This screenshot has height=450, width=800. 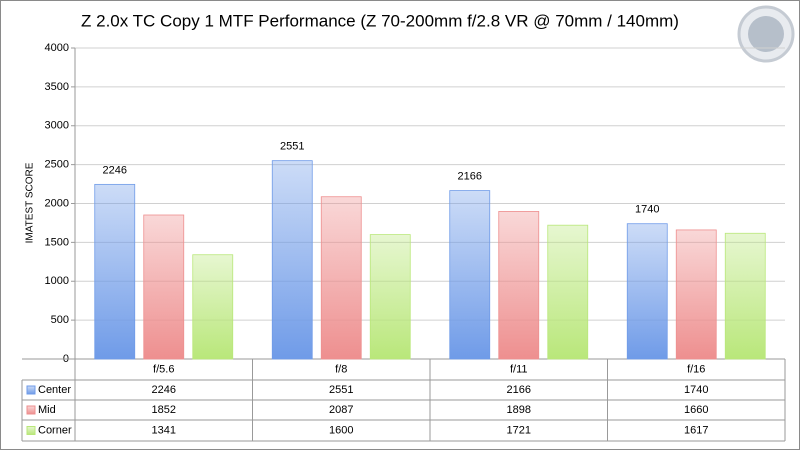 I want to click on legend-label: Mid, so click(x=47, y=410).